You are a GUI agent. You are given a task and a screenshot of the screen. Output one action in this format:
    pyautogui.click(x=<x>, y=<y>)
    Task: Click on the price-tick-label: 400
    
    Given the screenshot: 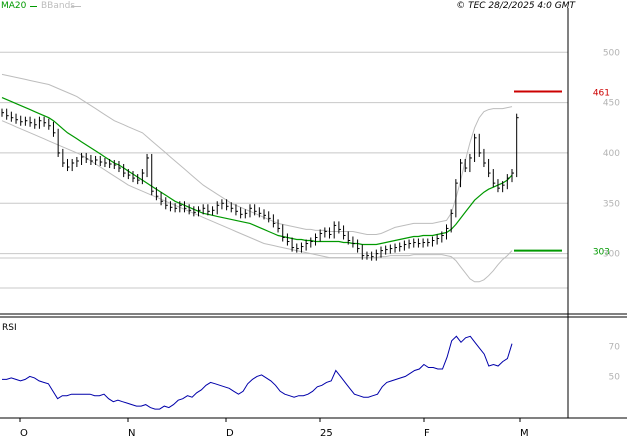 What is the action you would take?
    pyautogui.click(x=611, y=154)
    